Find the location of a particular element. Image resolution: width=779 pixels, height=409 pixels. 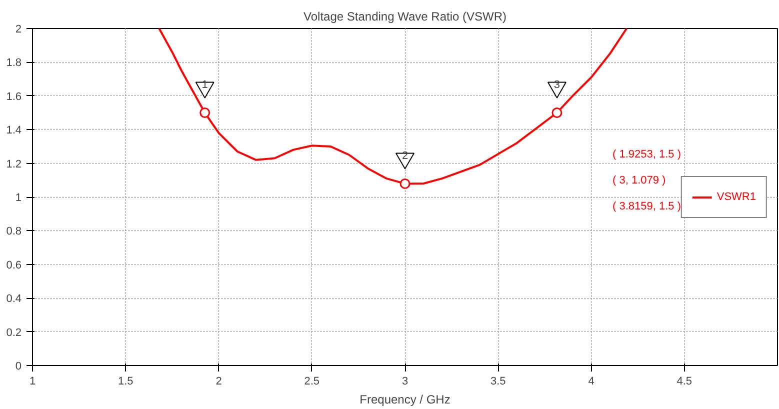

x-tick-label: 4 is located at coordinates (591, 382).